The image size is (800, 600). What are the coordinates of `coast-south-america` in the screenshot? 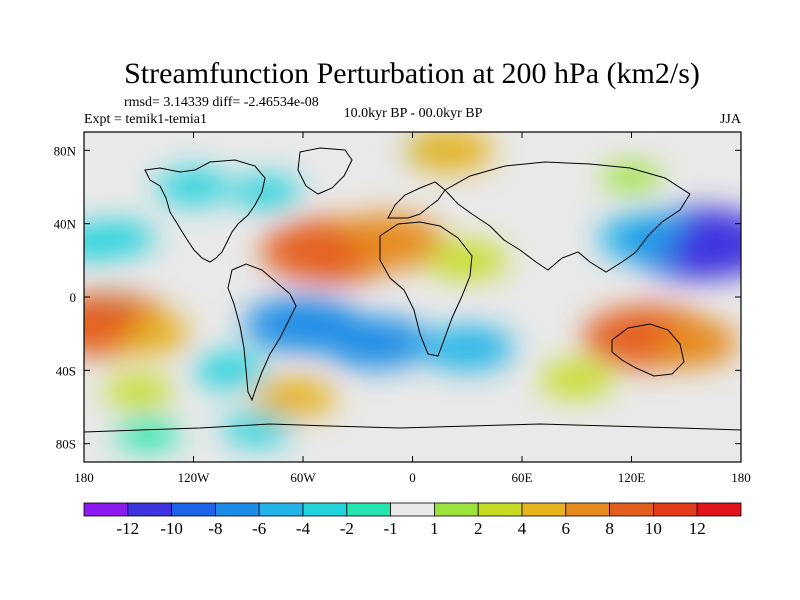 It's located at (262, 332).